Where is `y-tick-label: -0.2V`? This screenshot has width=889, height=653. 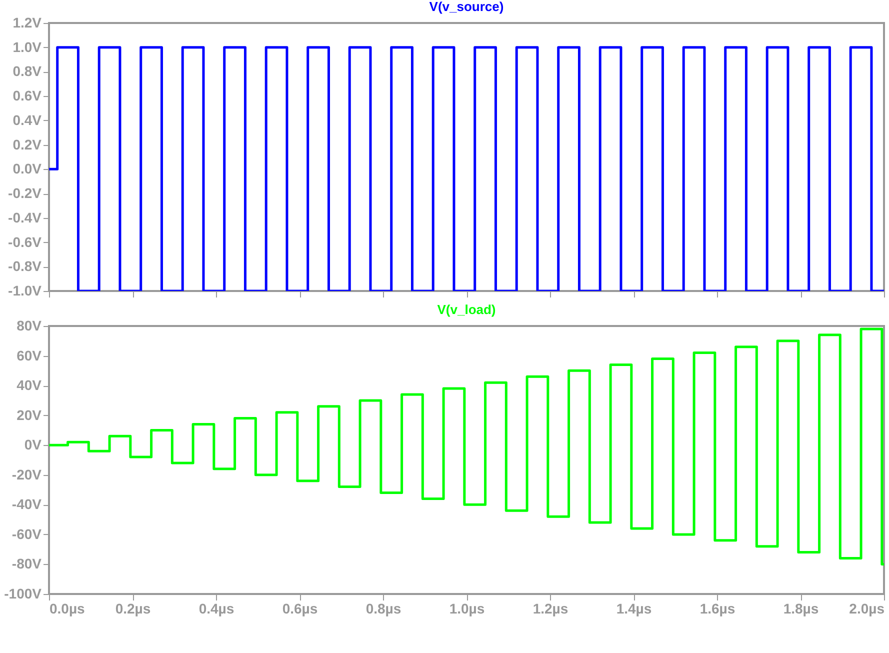
y-tick-label: -0.2V is located at coordinates (25, 193).